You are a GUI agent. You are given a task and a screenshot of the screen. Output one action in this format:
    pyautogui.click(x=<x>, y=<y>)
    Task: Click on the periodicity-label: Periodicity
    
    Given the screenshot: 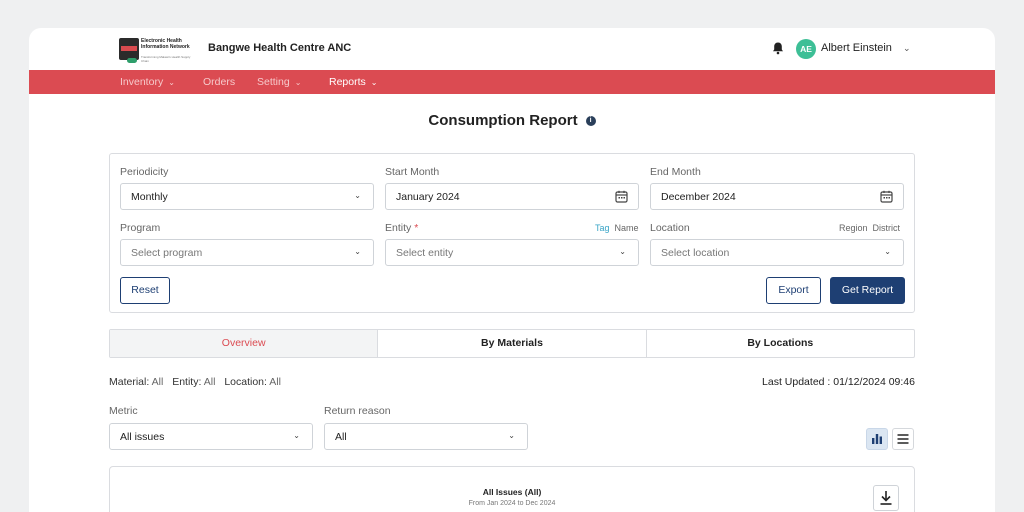 What is the action you would take?
    pyautogui.click(x=144, y=172)
    